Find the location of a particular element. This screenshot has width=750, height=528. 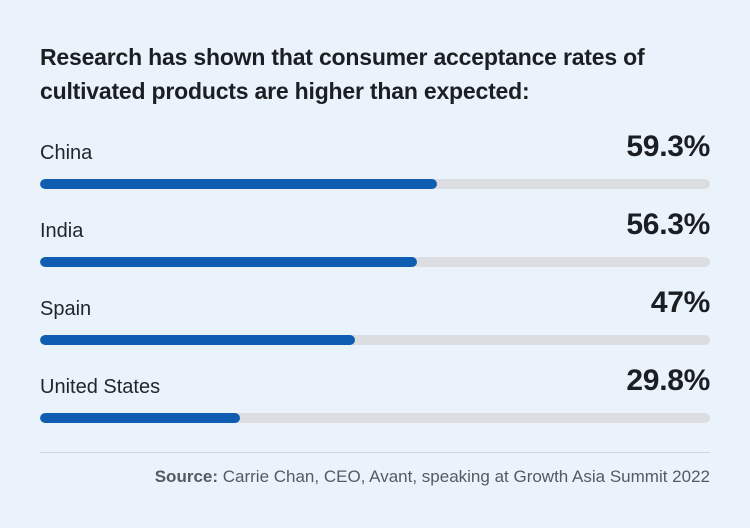

bar-row: China 59.3% is located at coordinates (375, 169).